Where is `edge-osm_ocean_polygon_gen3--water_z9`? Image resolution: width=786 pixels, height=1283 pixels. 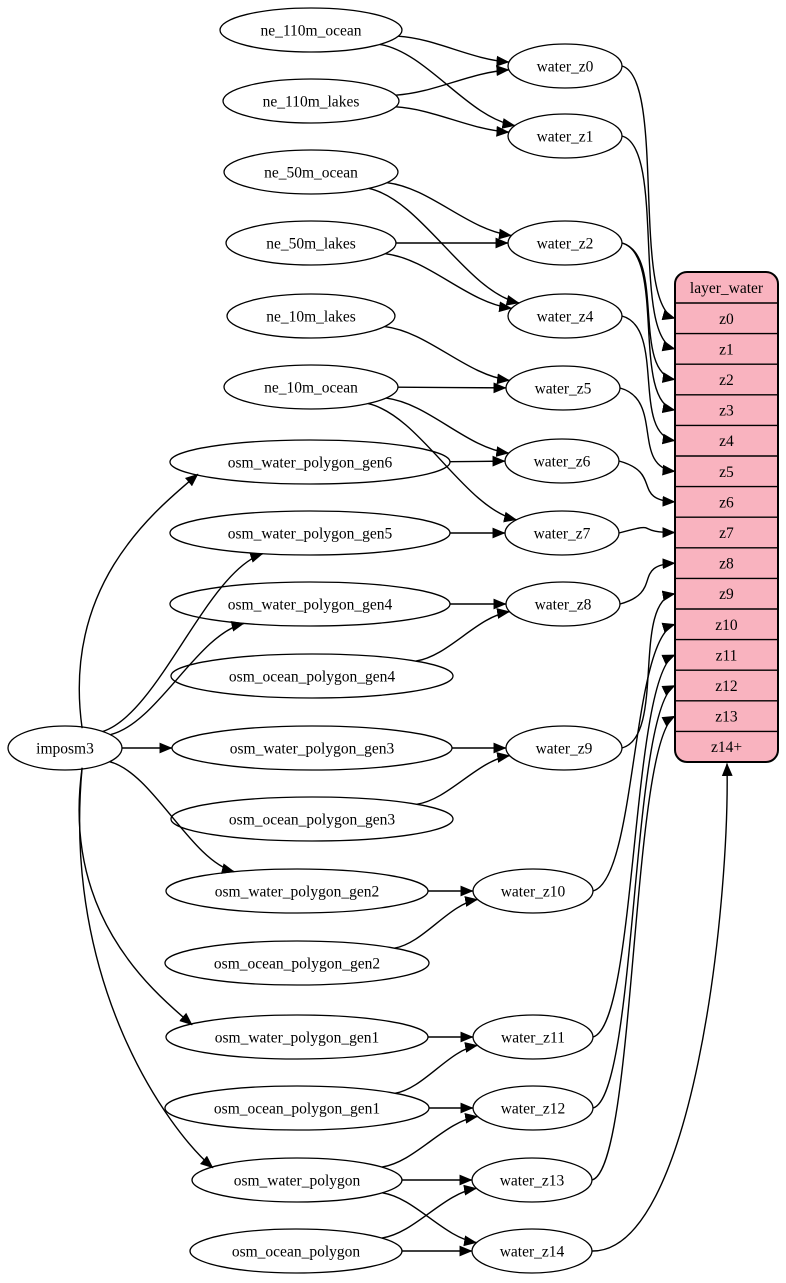
edge-osm_ocean_polygon_gen3--water_z9 is located at coordinates (463, 778).